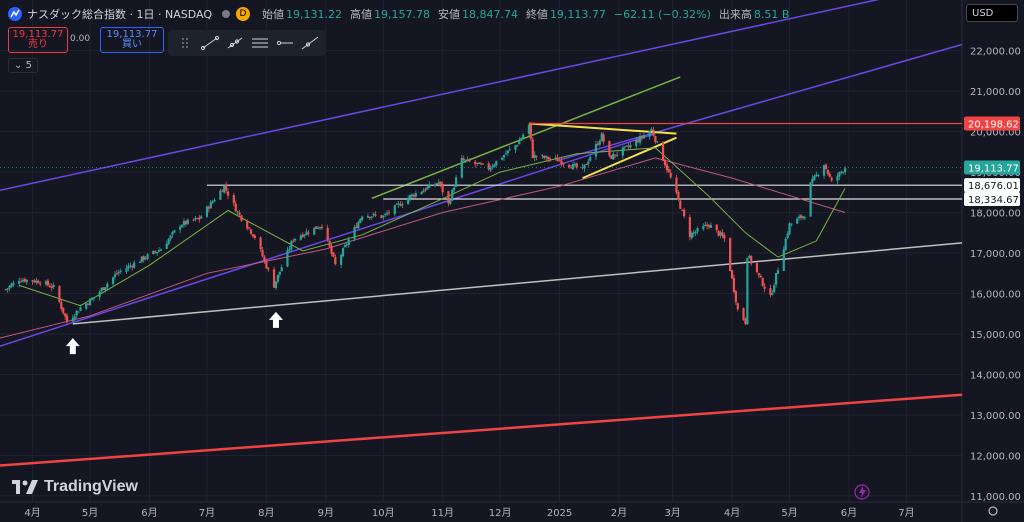  I want to click on y-tick-label: 15,000.00, so click(995, 335).